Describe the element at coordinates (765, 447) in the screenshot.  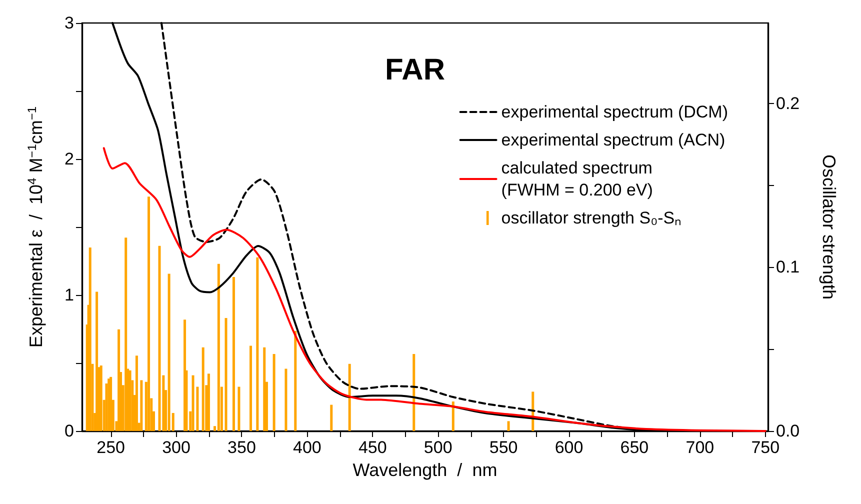
I see `x-tick-label: 750` at that location.